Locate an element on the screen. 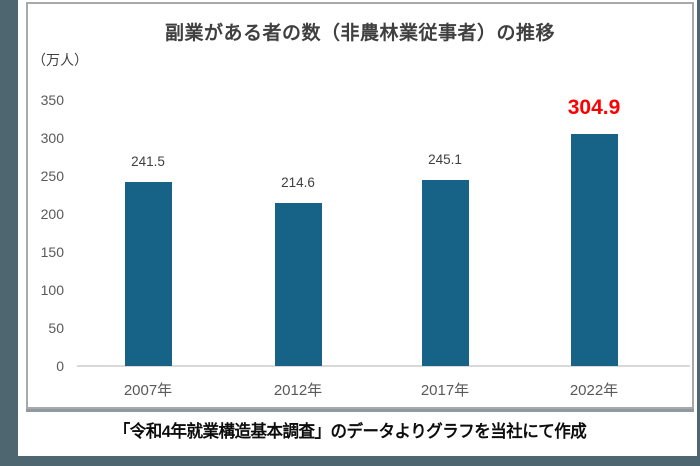 Image resolution: width=700 pixels, height=466 pixels. value-label-2017年: 245.1 is located at coordinates (445, 159).